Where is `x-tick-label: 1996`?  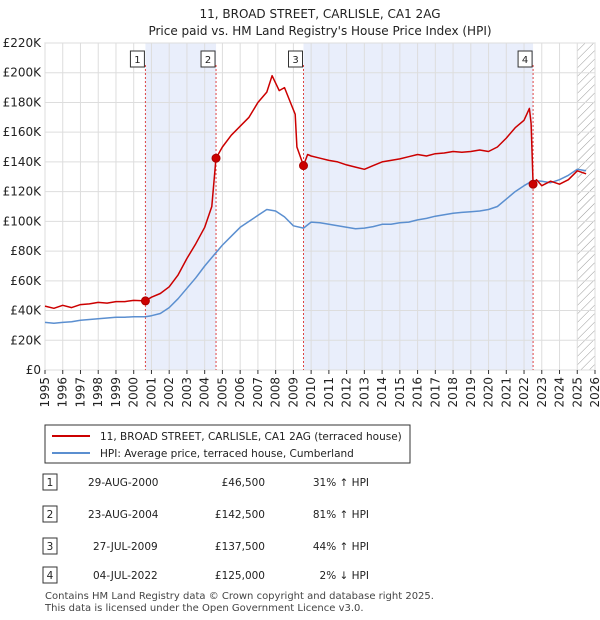 x-tick-label: 1996 is located at coordinates (63, 392).